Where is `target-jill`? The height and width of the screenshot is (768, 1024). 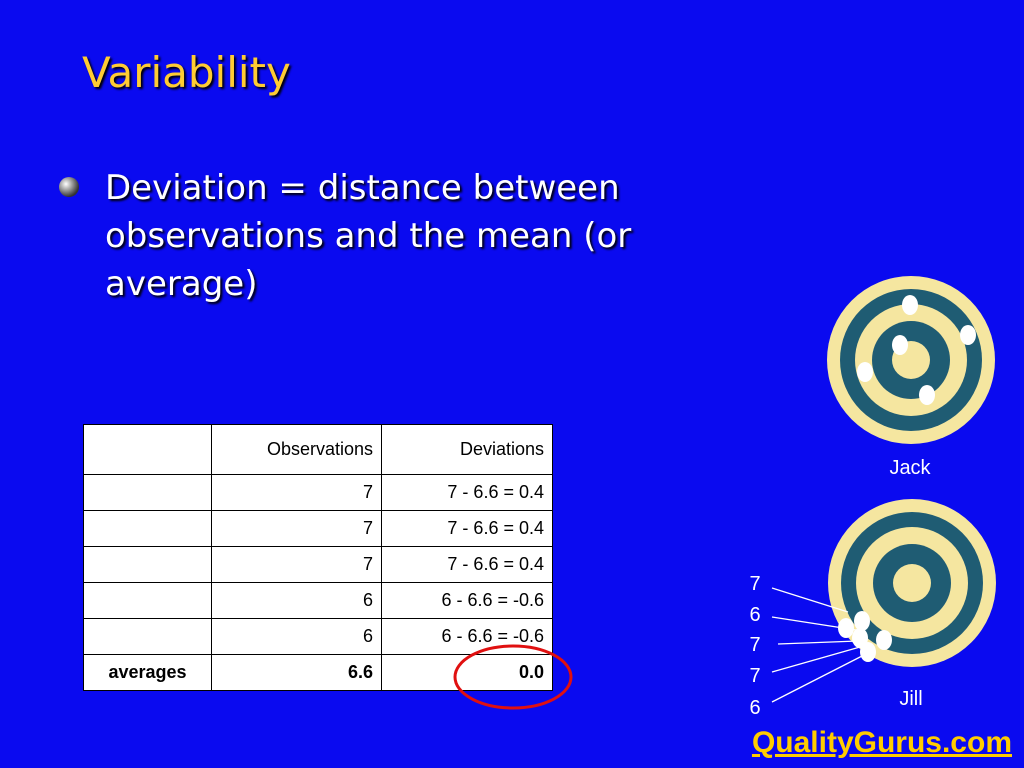
target-jill is located at coordinates (912, 583).